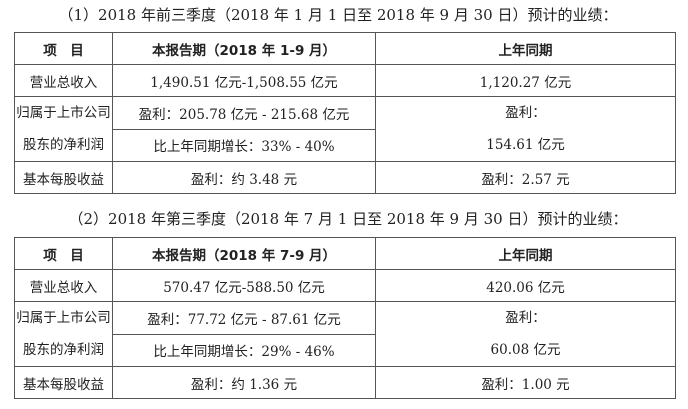  What do you see at coordinates (525, 145) in the screenshot?
I see `prior-line: 154.61 亿元` at bounding box center [525, 145].